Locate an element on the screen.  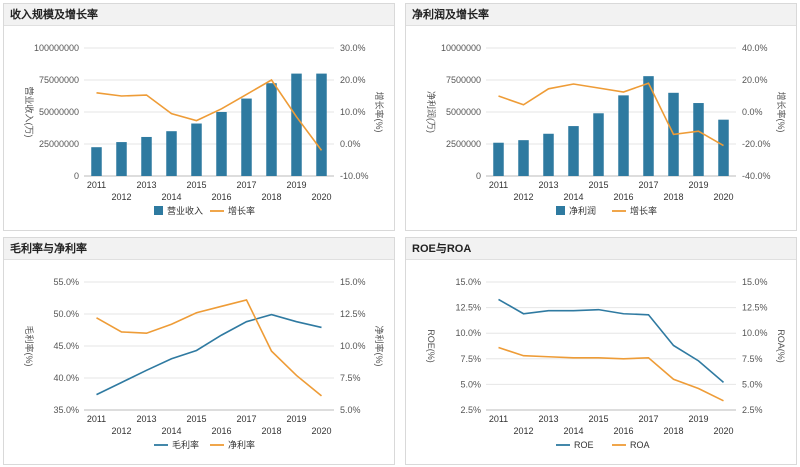
y-tick-label: 10000000 is located at coordinates (461, 48).